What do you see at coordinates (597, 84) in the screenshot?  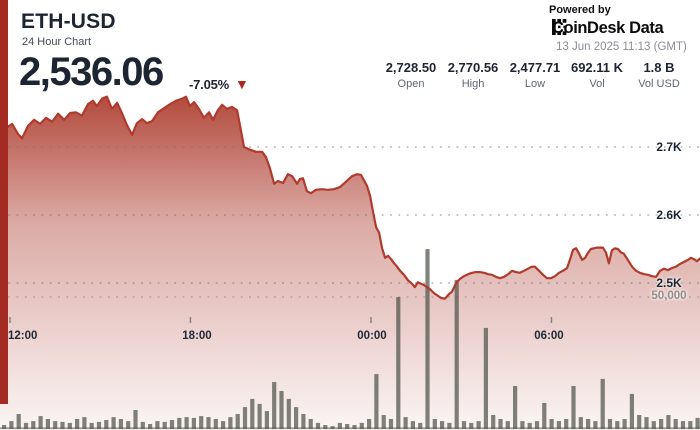 I see `stat-vol-label: Vol` at bounding box center [597, 84].